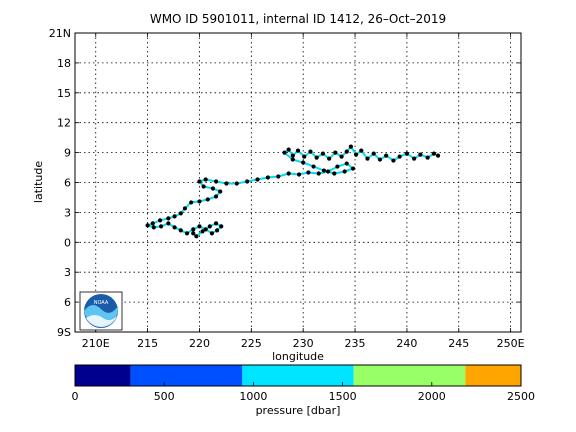 This screenshot has height=432, width=576. Describe the element at coordinates (67, 153) in the screenshot. I see `y-tick-label: 9` at that location.